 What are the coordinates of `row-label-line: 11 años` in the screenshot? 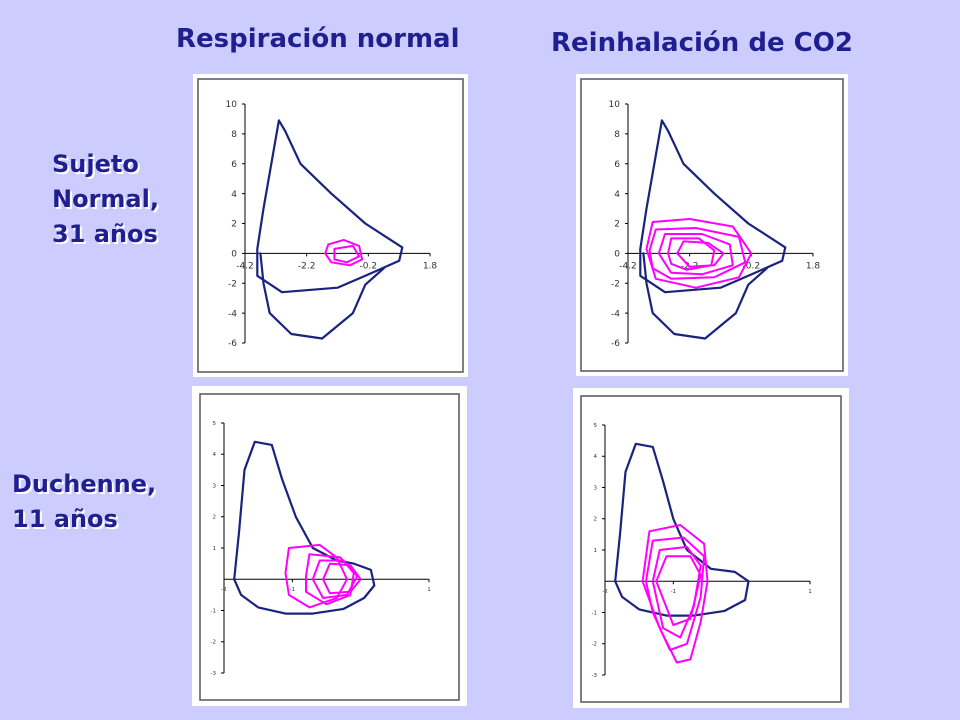 It's located at (65, 519).